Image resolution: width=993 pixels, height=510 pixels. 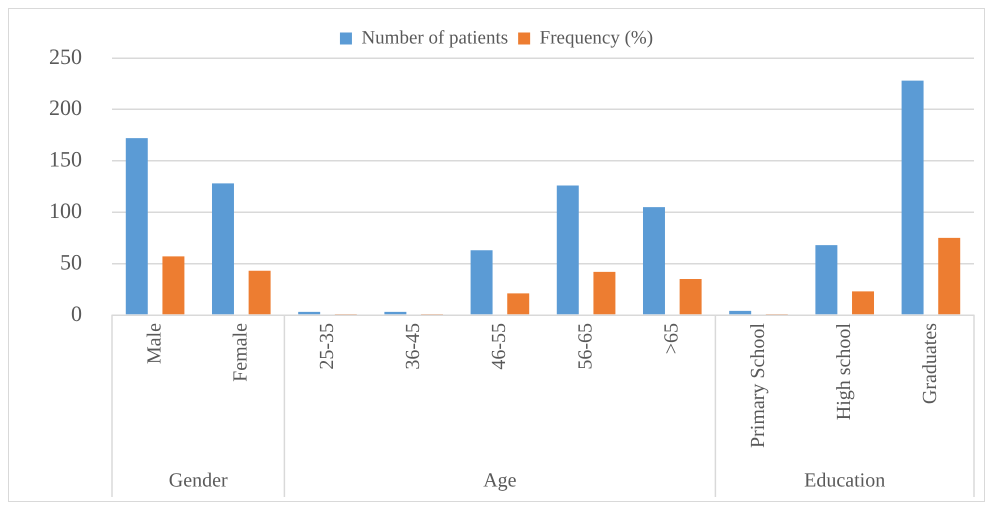 What do you see at coordinates (843, 371) in the screenshot?
I see `x-tick-label: High school` at bounding box center [843, 371].